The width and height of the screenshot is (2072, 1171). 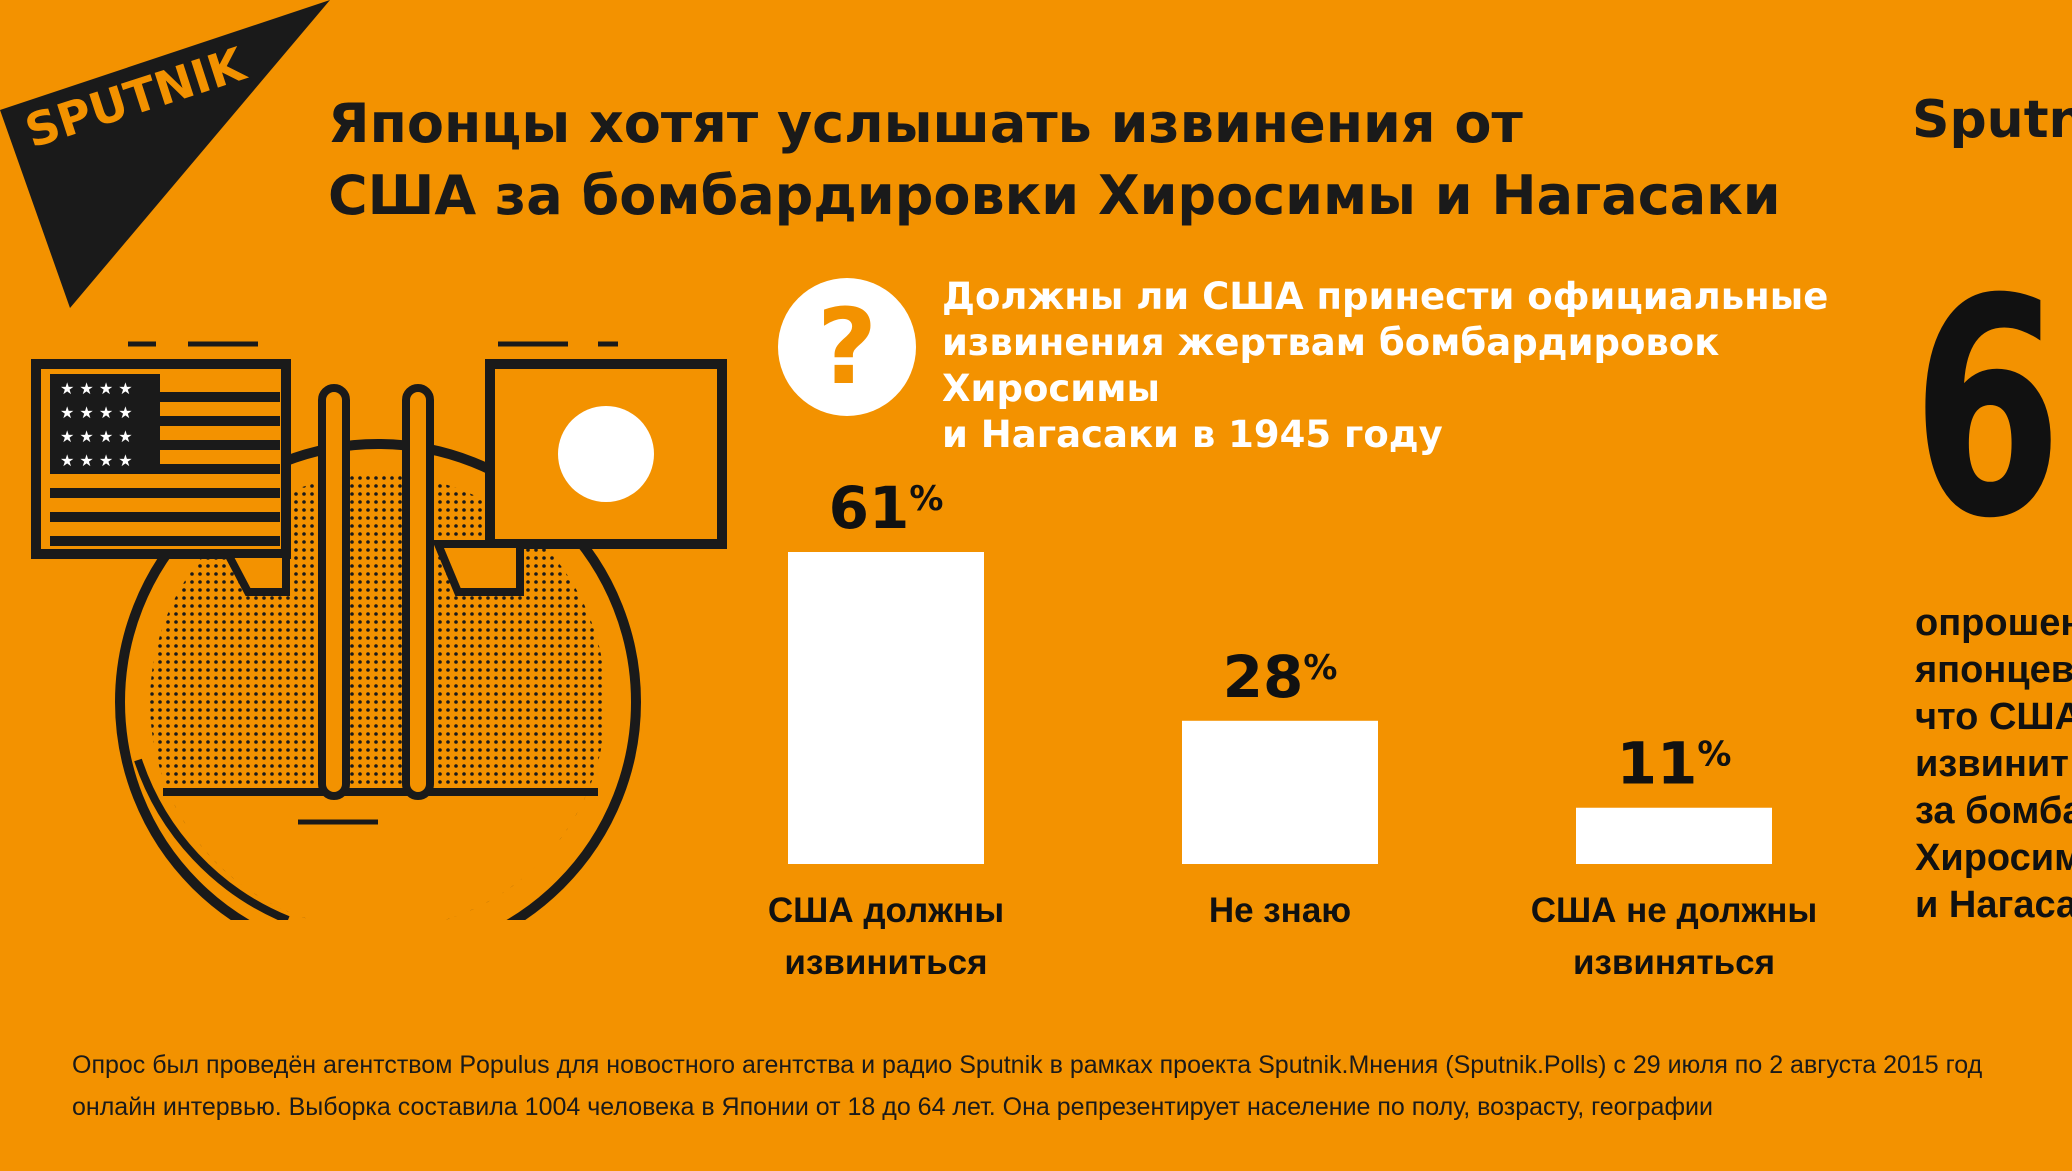 What do you see at coordinates (212, 839) in the screenshot?
I see `ring-arc-accent` at bounding box center [212, 839].